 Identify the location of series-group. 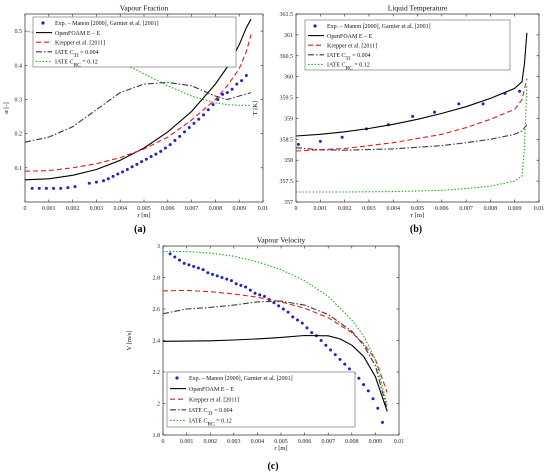
(138, 104).